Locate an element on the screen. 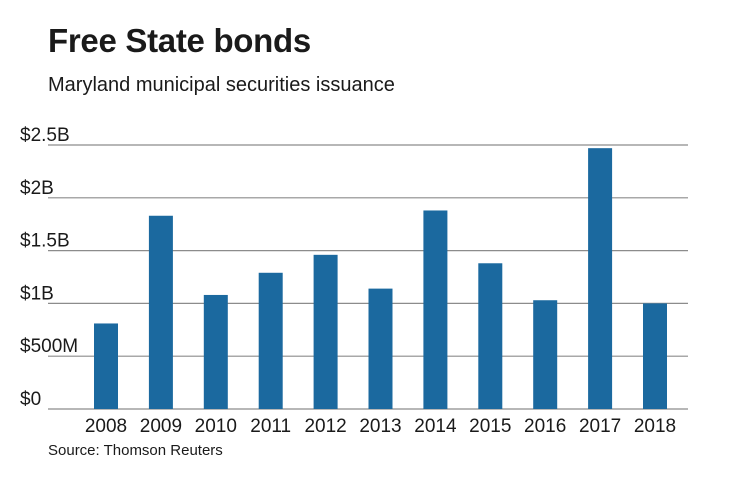 Image resolution: width=740 pixels, height=482 pixels. y-tick-label: $1.5B is located at coordinates (45, 241).